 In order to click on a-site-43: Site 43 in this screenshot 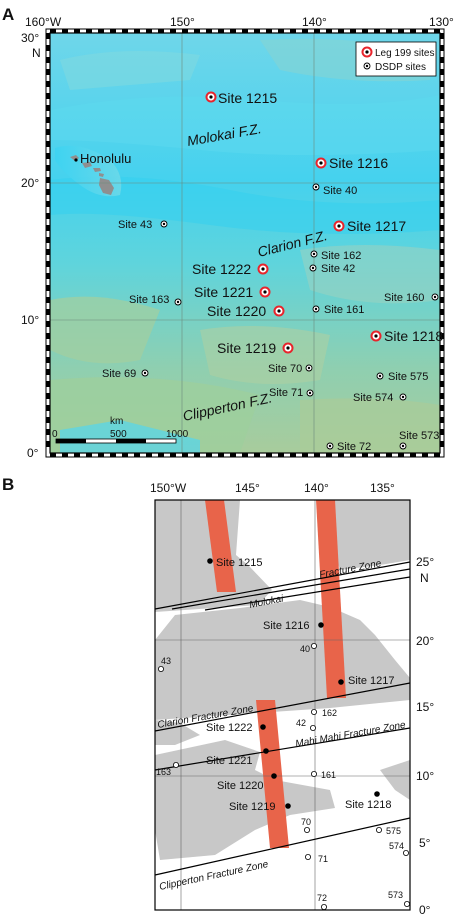, I will do `click(143, 225)`.